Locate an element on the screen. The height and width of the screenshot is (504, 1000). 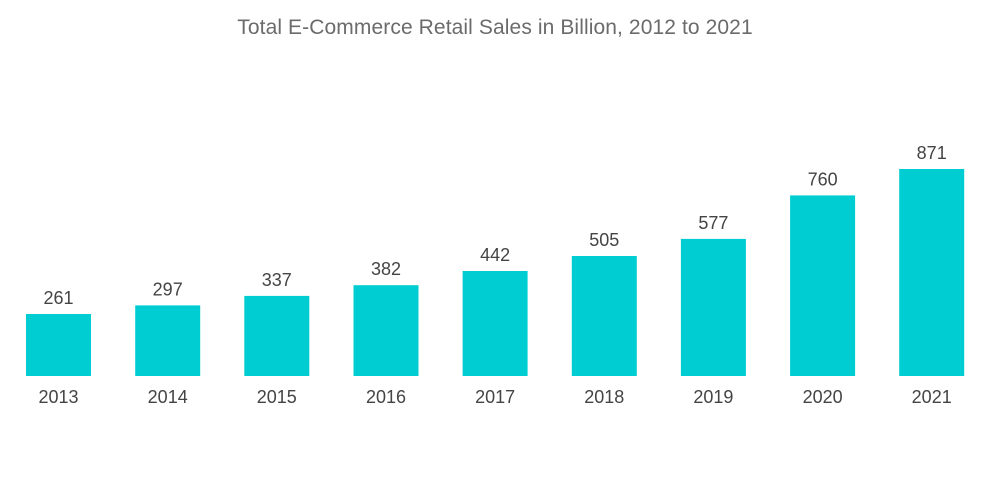
data-label-2015: 337 is located at coordinates (277, 280).